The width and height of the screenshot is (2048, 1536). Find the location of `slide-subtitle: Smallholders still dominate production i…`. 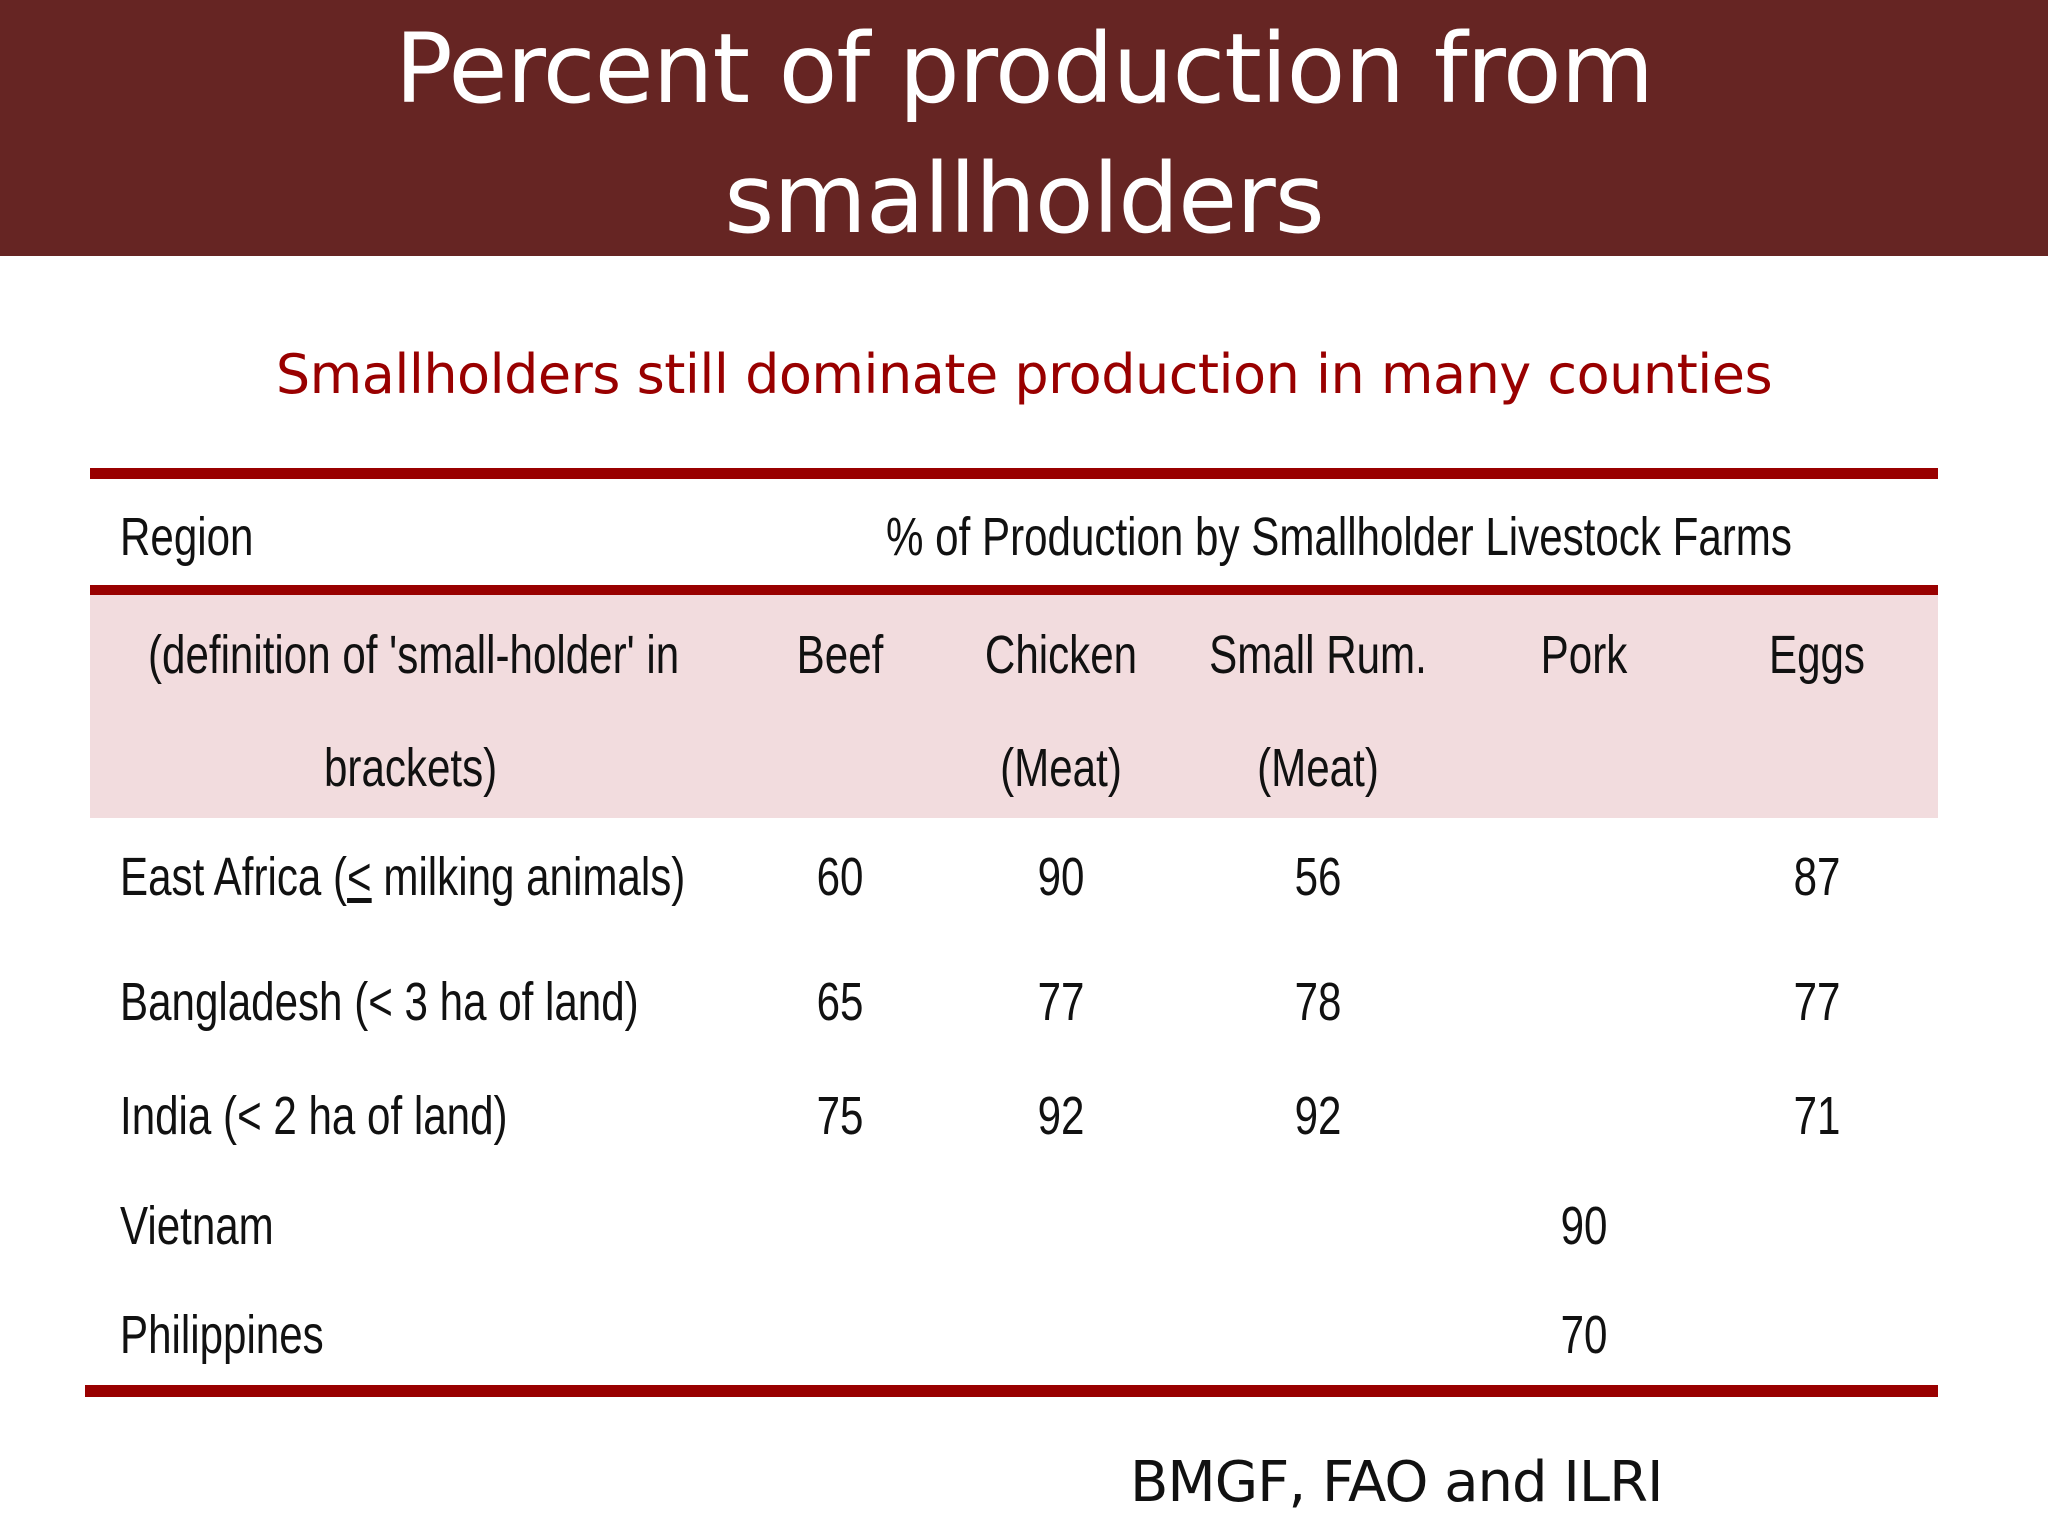

slide-subtitle: Smallholders still dominate production i… is located at coordinates (1024, 374).